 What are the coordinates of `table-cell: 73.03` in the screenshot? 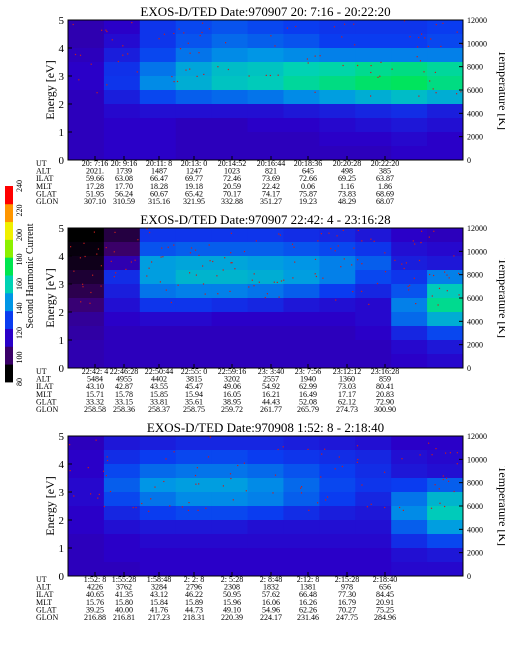 It's located at (347, 386).